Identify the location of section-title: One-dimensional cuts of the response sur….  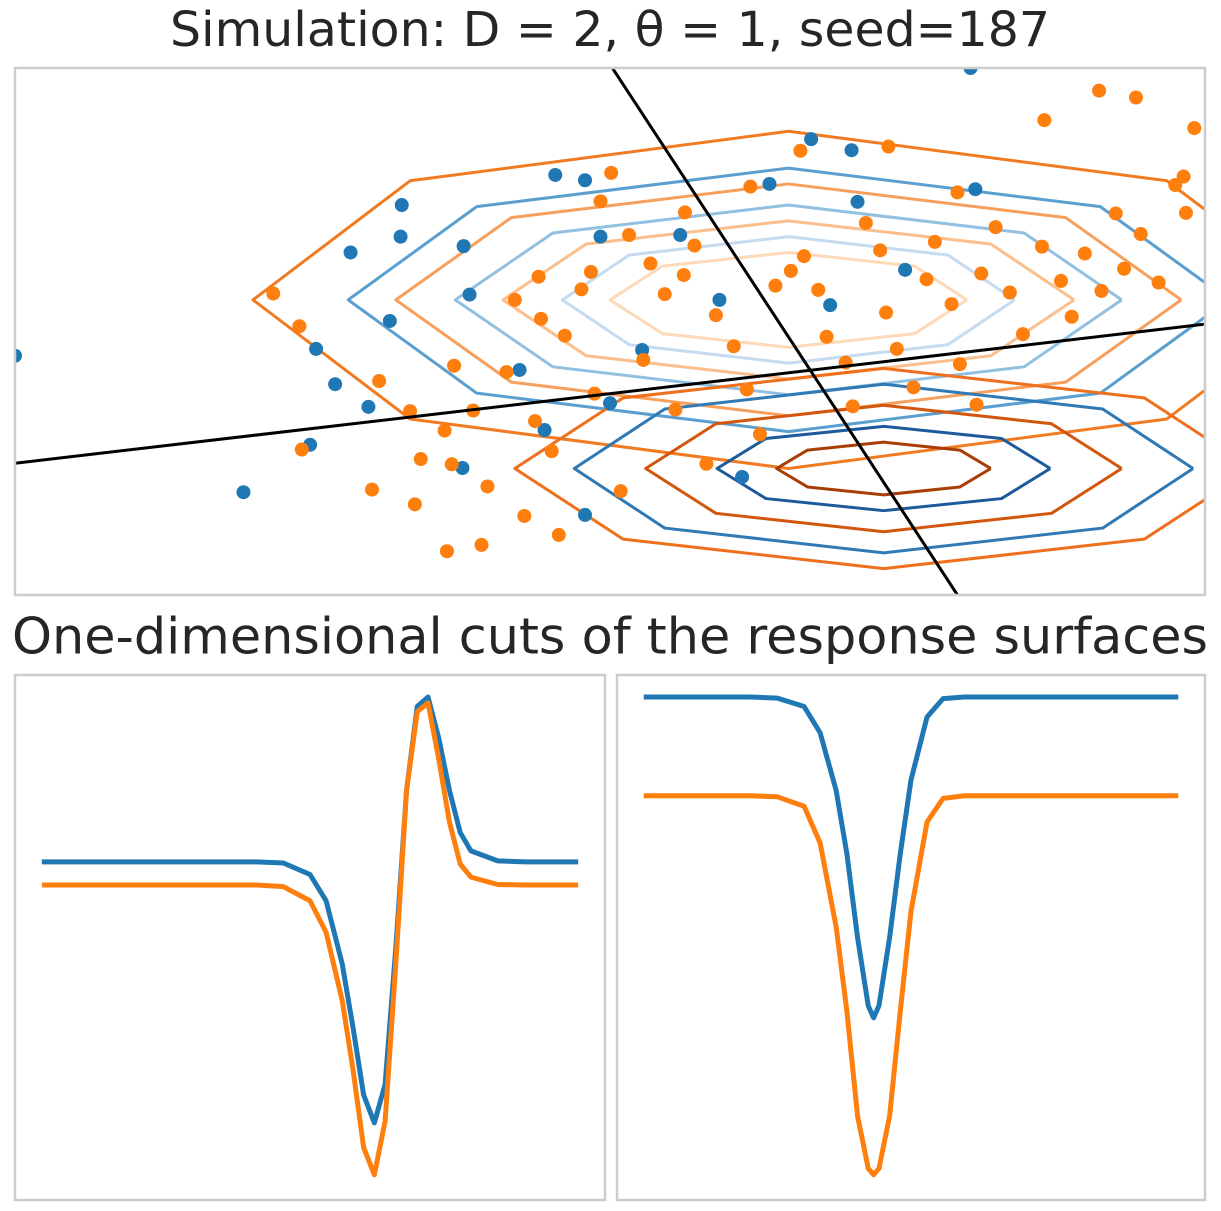
(610, 637).